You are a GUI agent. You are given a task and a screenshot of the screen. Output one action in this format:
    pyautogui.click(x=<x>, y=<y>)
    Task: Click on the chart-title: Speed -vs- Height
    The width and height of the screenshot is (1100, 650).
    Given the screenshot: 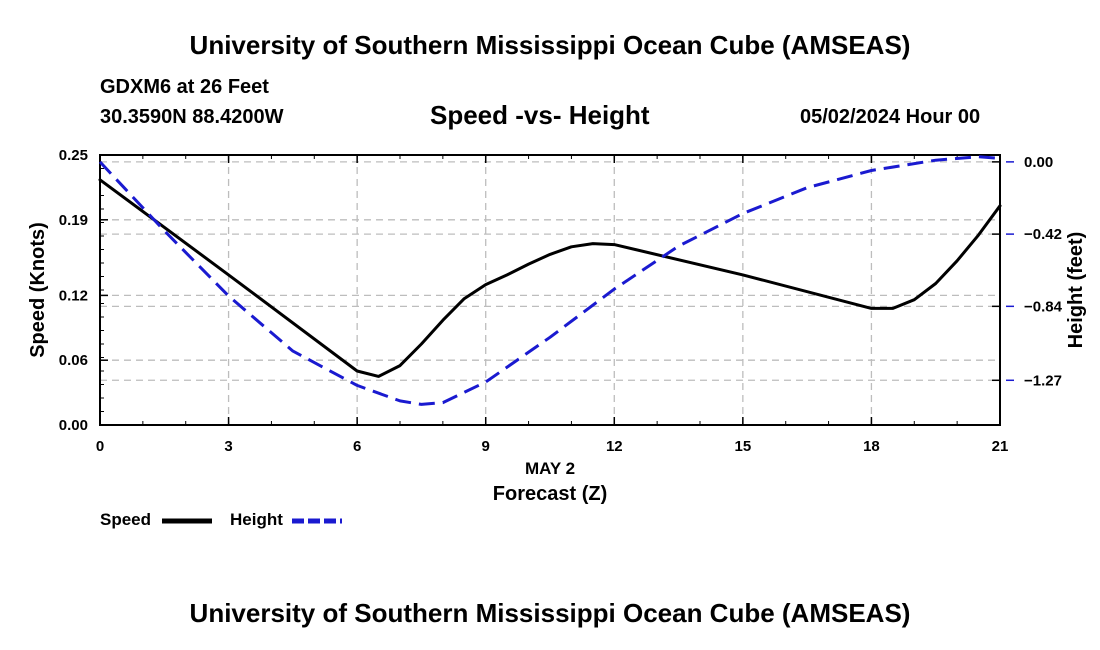 What is the action you would take?
    pyautogui.click(x=540, y=115)
    